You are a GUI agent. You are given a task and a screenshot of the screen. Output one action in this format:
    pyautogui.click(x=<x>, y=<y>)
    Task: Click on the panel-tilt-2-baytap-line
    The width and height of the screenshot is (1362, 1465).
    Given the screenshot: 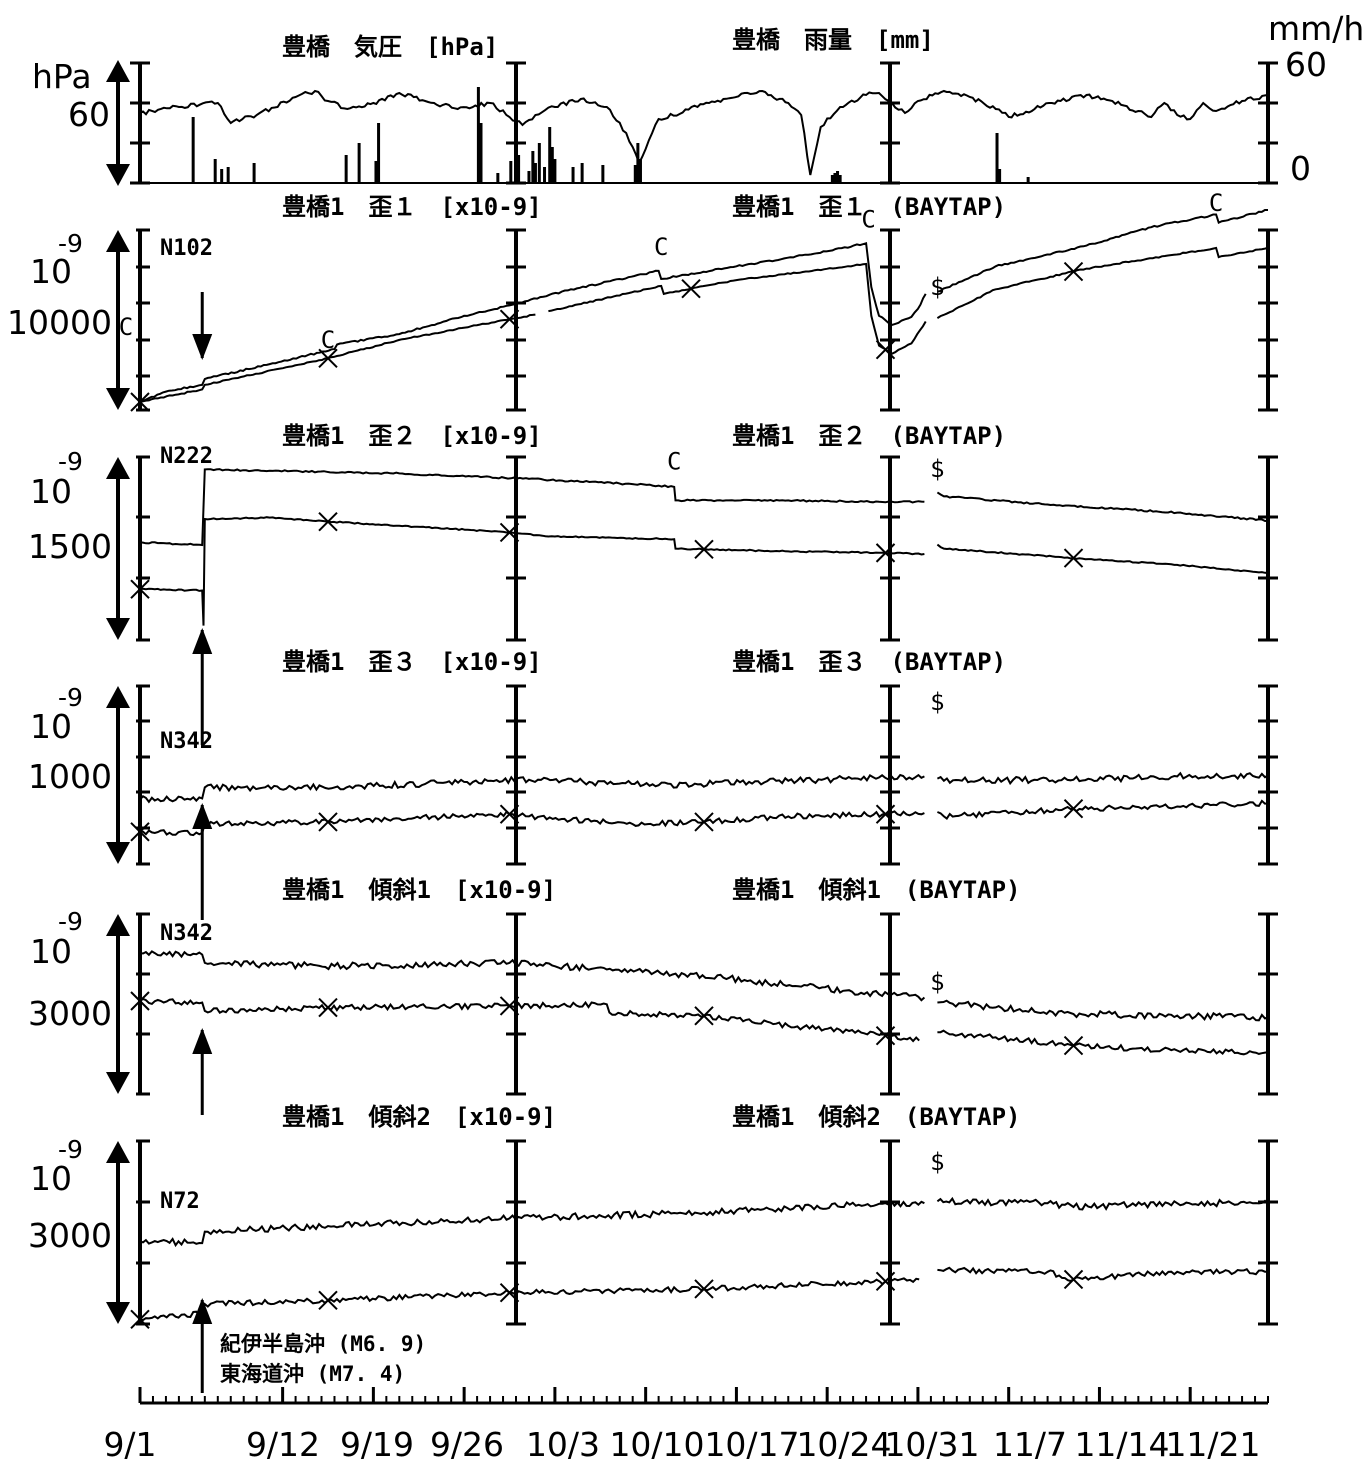 What is the action you would take?
    pyautogui.click(x=704, y=1294)
    